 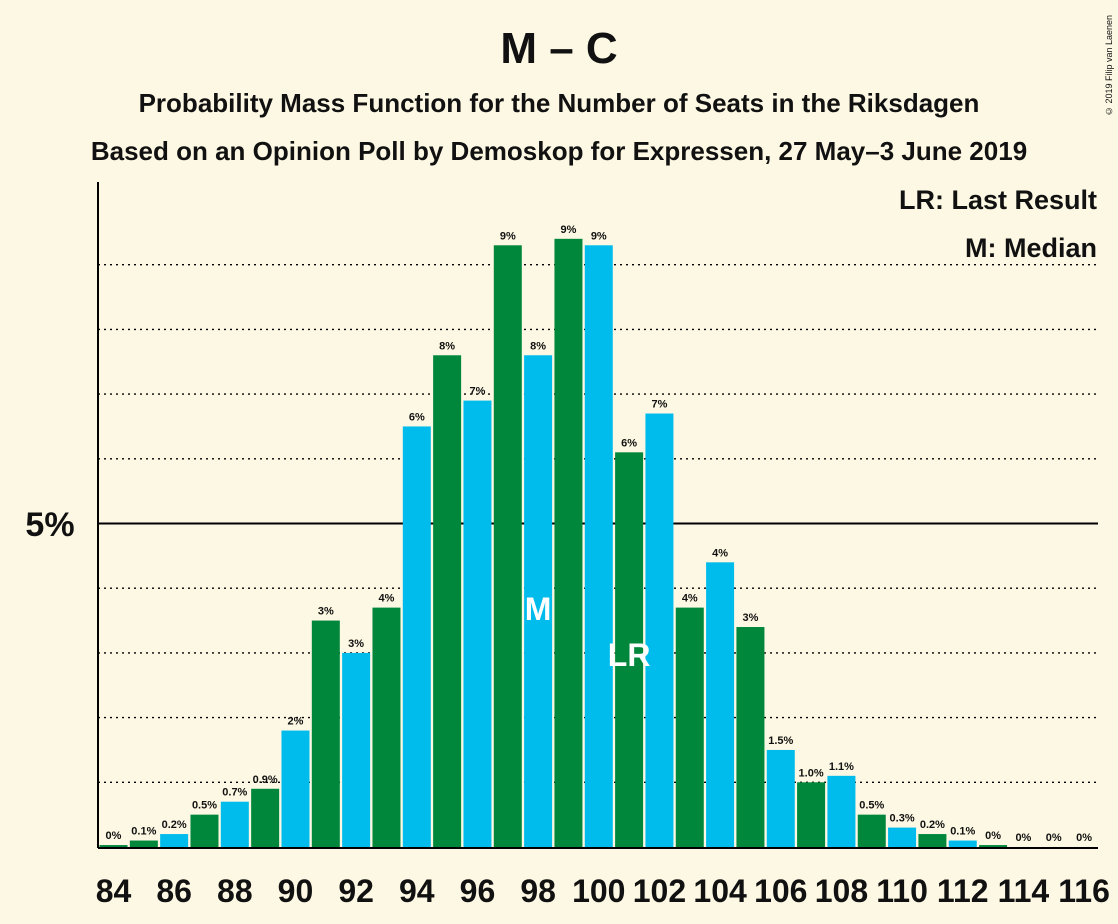 I want to click on bar-label-seat-95: 8%, so click(x=447, y=346).